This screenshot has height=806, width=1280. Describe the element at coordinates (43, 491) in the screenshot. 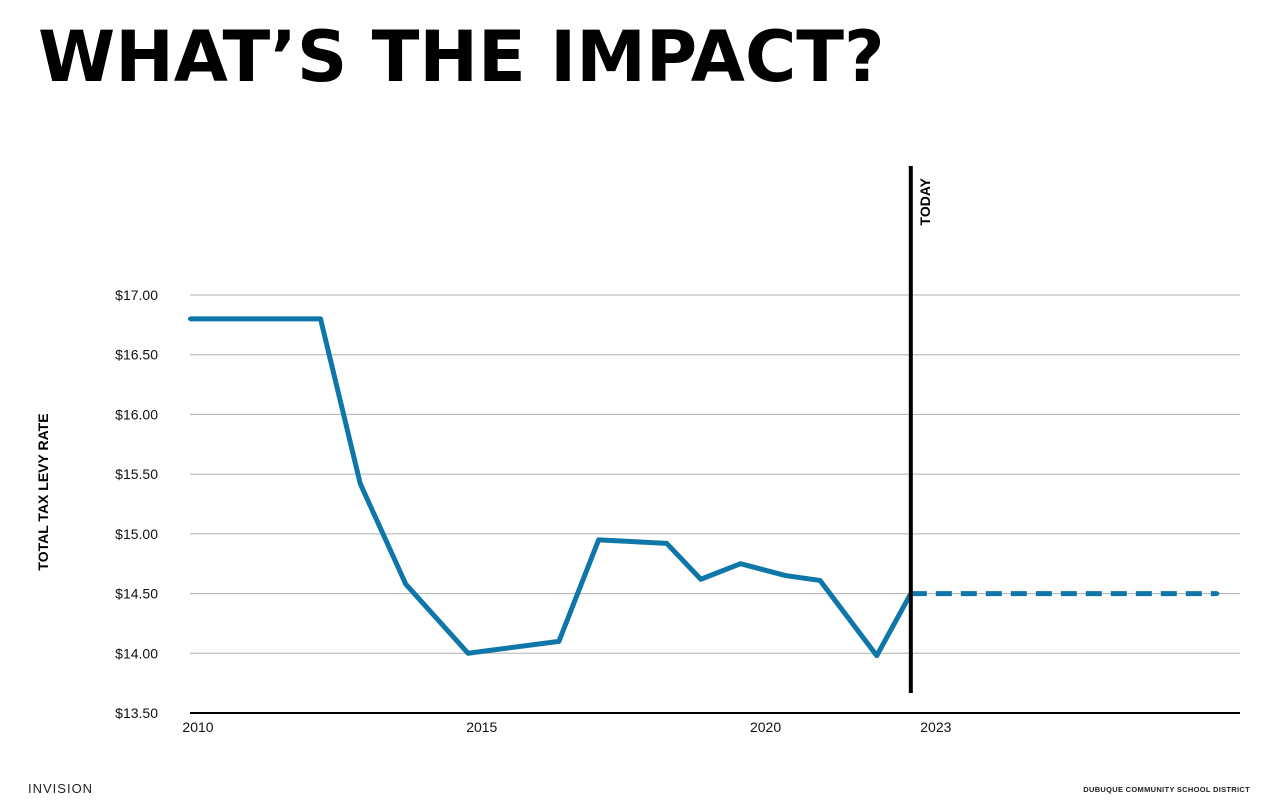

I see `y-axis-label: TOTAL TAX LEVY RATE` at that location.